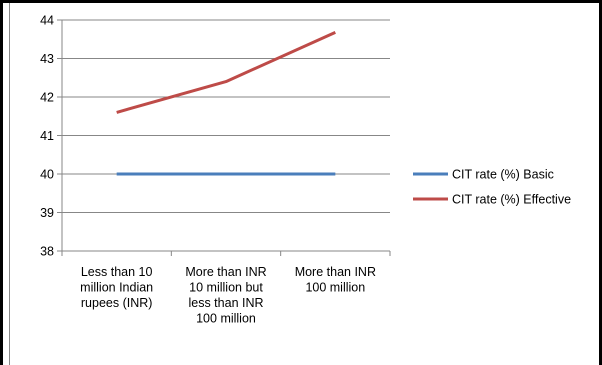 This screenshot has width=602, height=365. What do you see at coordinates (503, 175) in the screenshot?
I see `legend-label: CIT rate (%) Basic` at bounding box center [503, 175].